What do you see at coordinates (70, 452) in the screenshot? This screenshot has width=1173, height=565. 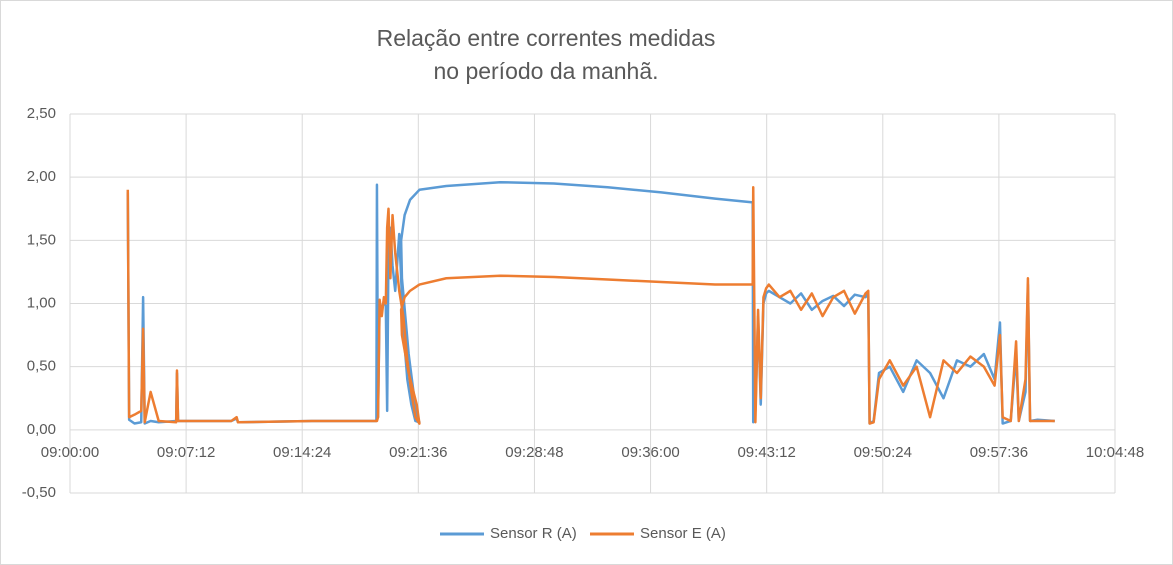 I see `x-tick-label: 09:00:00` at bounding box center [70, 452].